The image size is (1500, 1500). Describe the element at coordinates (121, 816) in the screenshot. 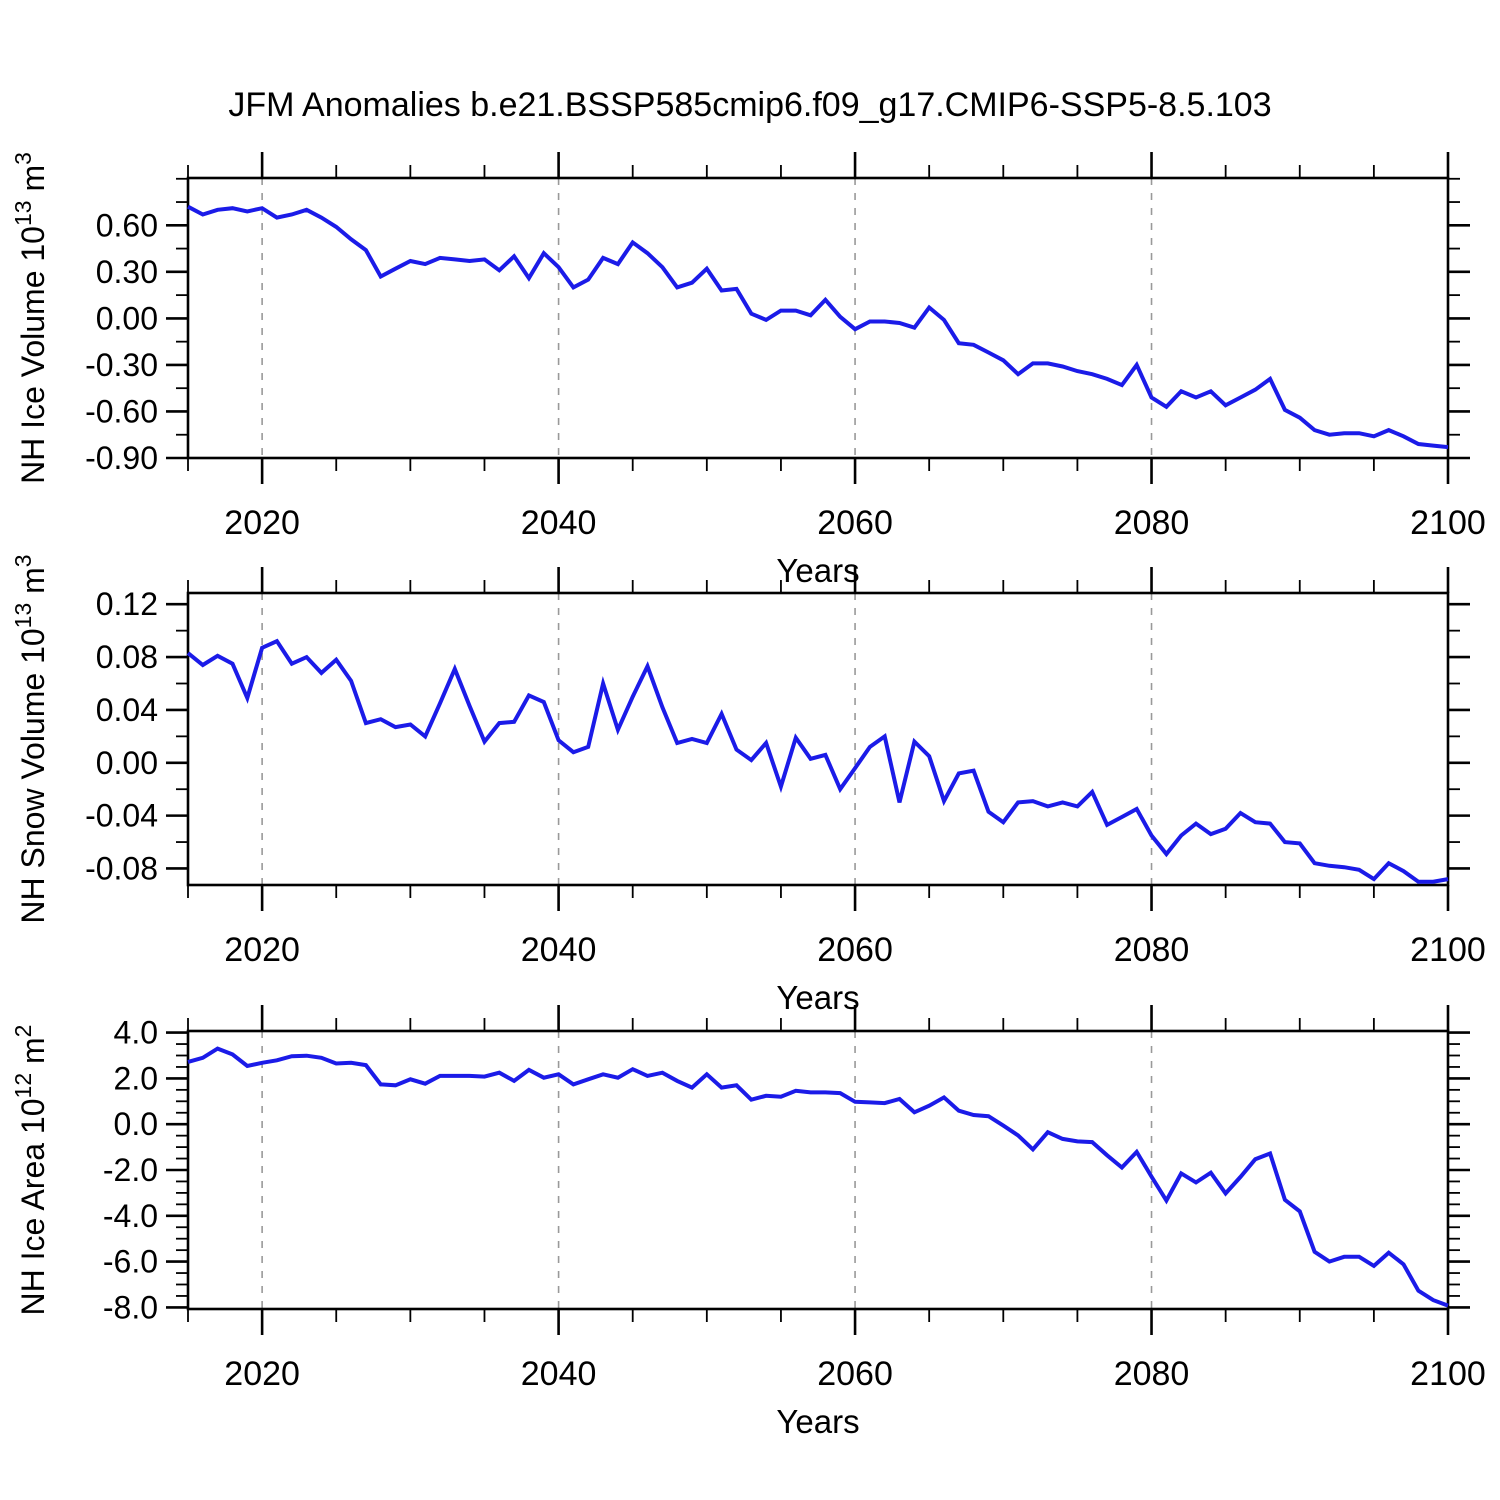

I see `y-tick-label: -0.04` at that location.